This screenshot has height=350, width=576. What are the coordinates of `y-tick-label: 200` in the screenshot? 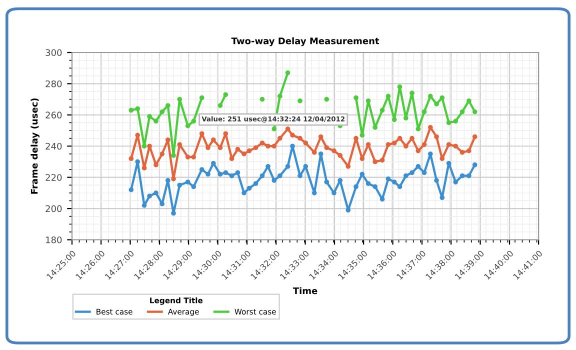 It's located at (54, 208).